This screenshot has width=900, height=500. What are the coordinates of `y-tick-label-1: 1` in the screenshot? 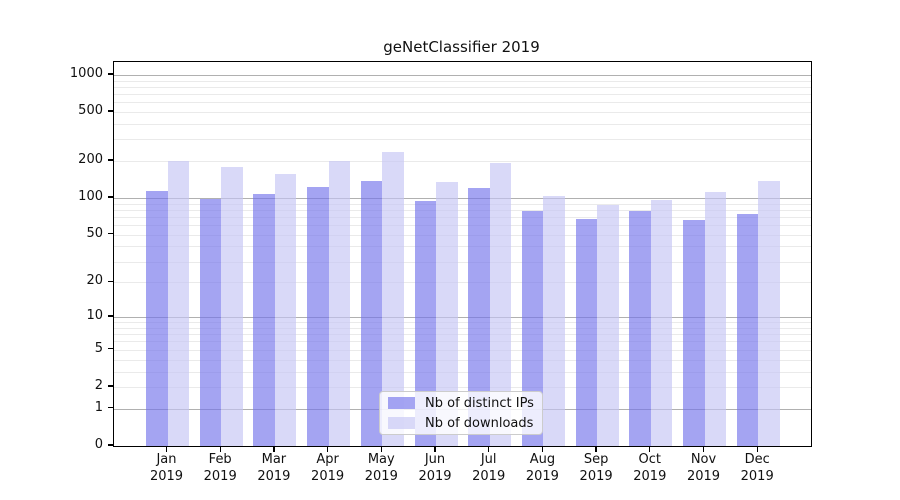 It's located at (98, 407).